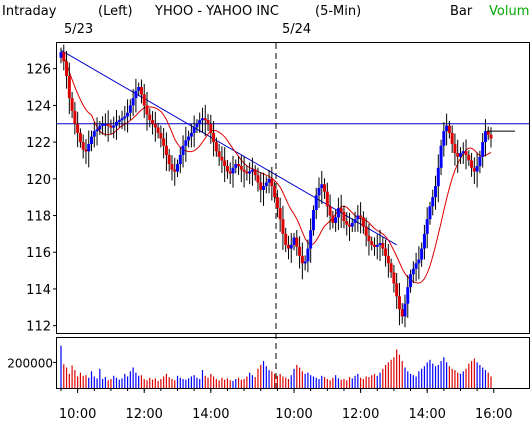 This screenshot has width=530, height=425. Describe the element at coordinates (461, 11) in the screenshot. I see `chart-kind-label: Bar` at that location.